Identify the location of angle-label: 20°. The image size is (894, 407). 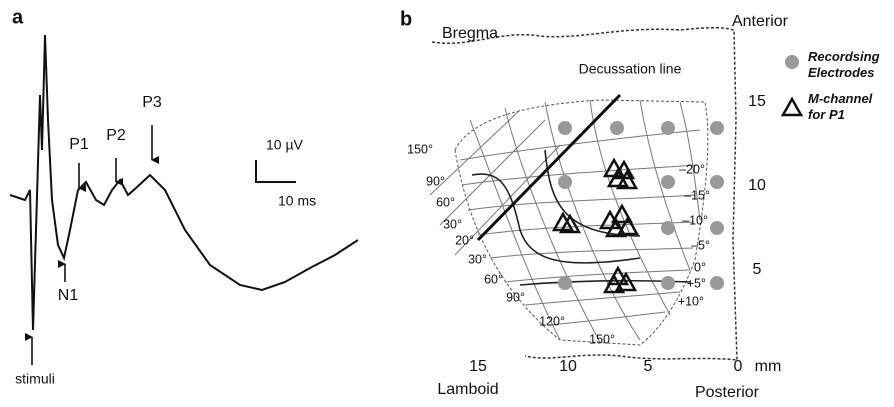
(464, 240).